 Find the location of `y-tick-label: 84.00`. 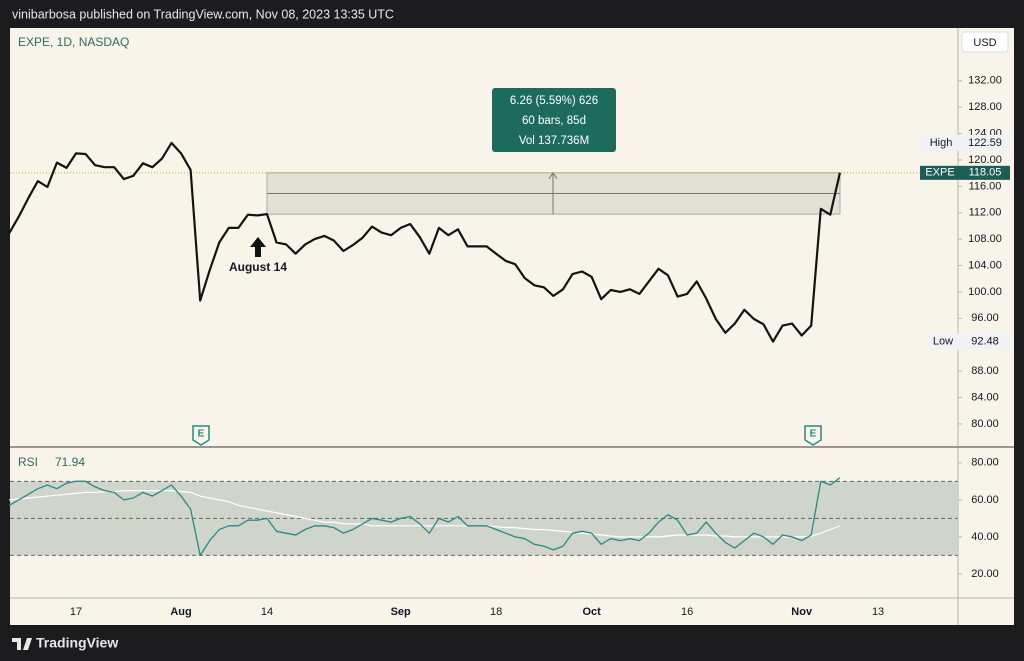

y-tick-label: 84.00 is located at coordinates (985, 397).